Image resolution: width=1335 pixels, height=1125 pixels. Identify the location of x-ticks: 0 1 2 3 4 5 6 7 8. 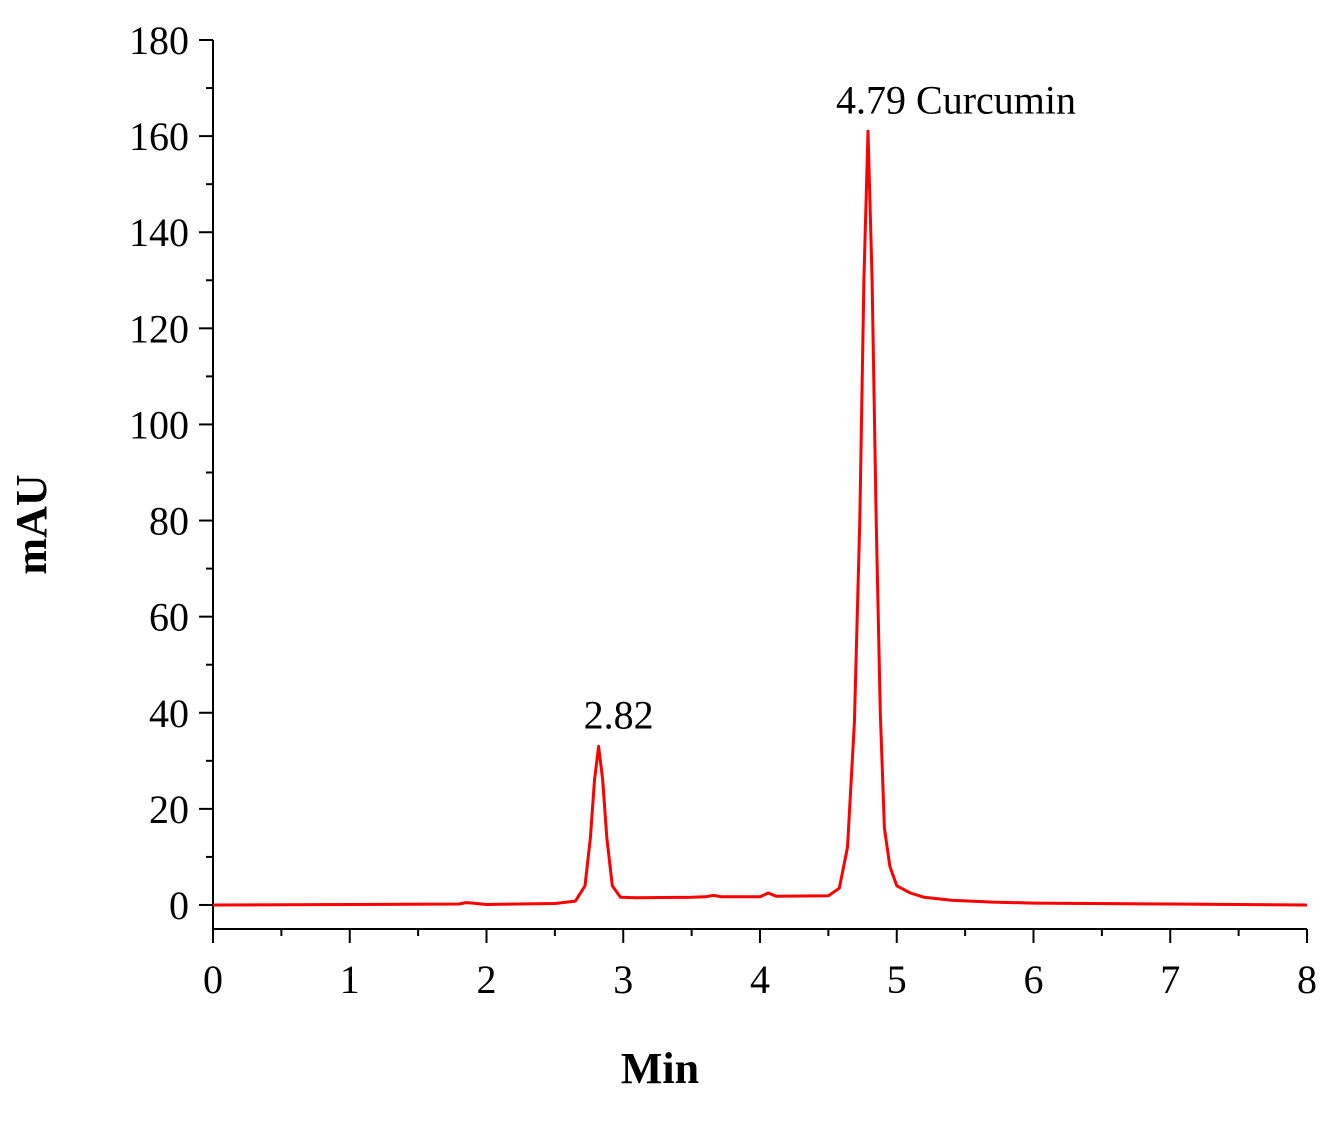
(760, 965).